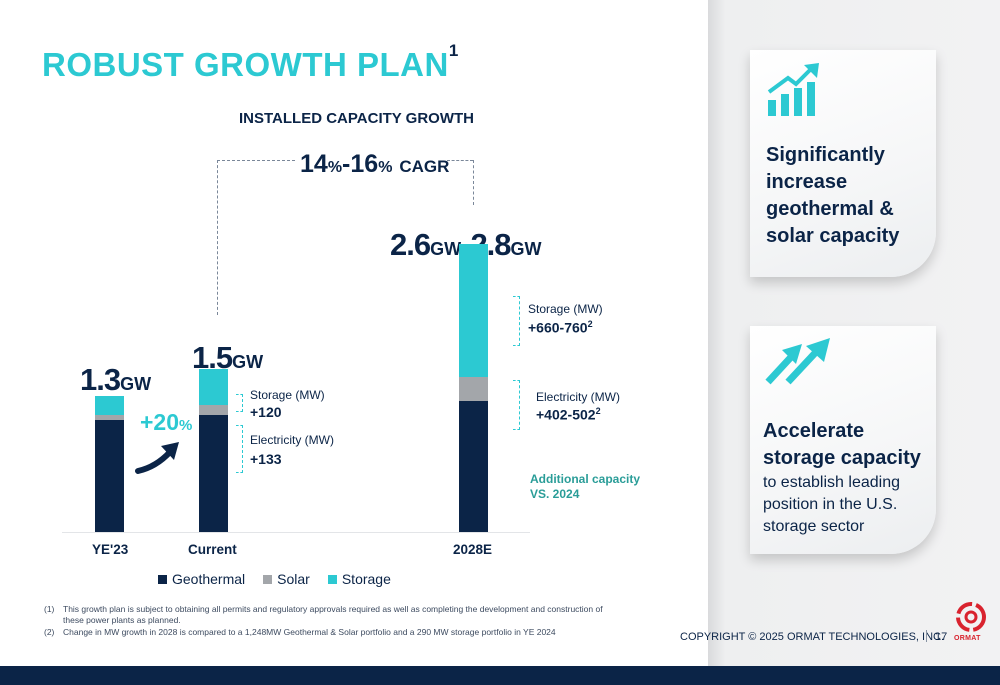 Image resolution: width=1000 pixels, height=685 pixels. I want to click on chart-baseline, so click(296, 532).